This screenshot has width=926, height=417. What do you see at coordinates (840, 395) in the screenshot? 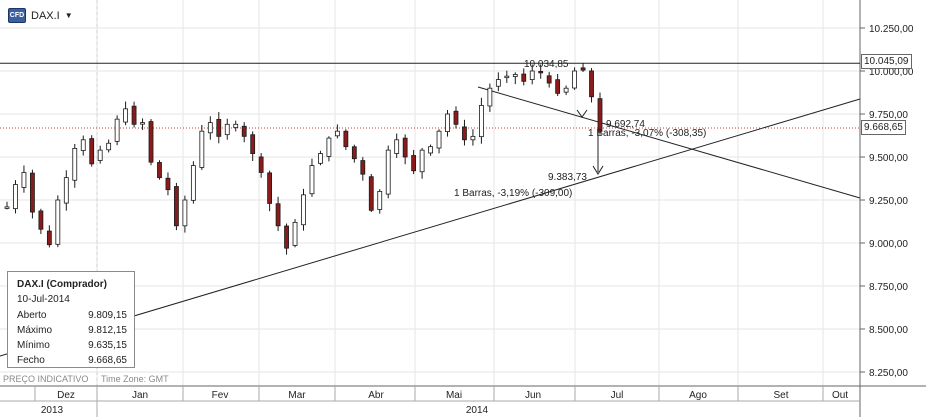
I see `x-month-label: Out` at bounding box center [840, 395].